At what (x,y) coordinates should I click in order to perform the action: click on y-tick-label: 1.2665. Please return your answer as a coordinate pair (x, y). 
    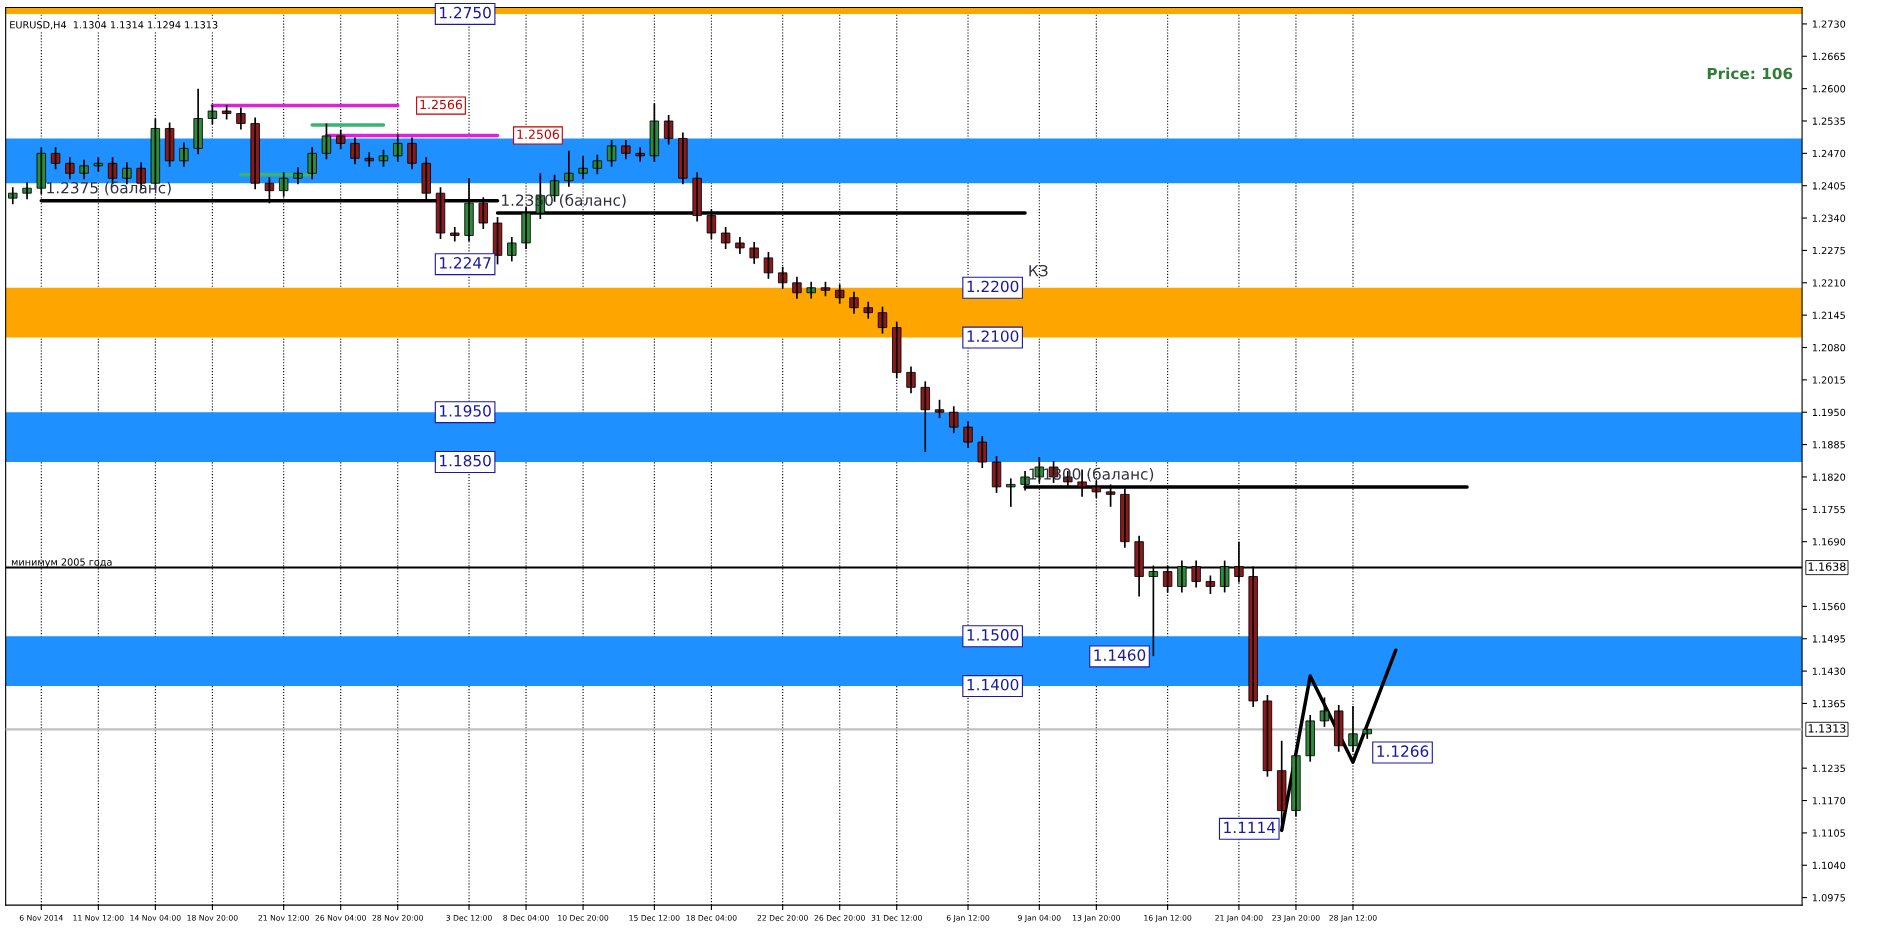
    Looking at the image, I should click on (1828, 56).